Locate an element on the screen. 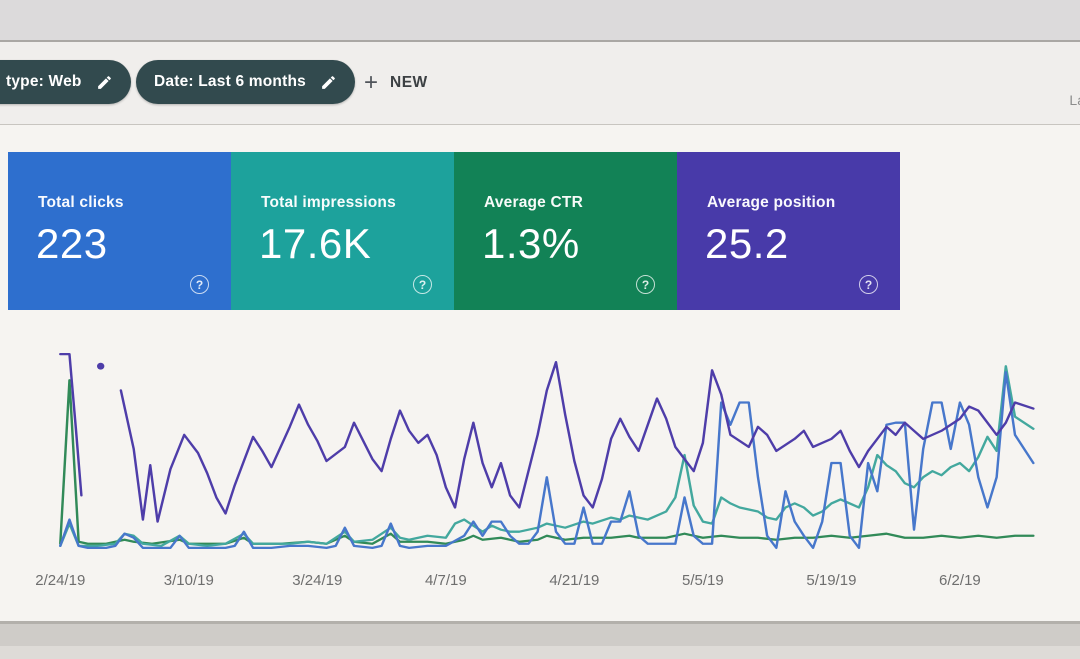 This screenshot has width=1080, height=659. metric-card-average-ctr: Average CTR 1.3% ? is located at coordinates (565, 231).